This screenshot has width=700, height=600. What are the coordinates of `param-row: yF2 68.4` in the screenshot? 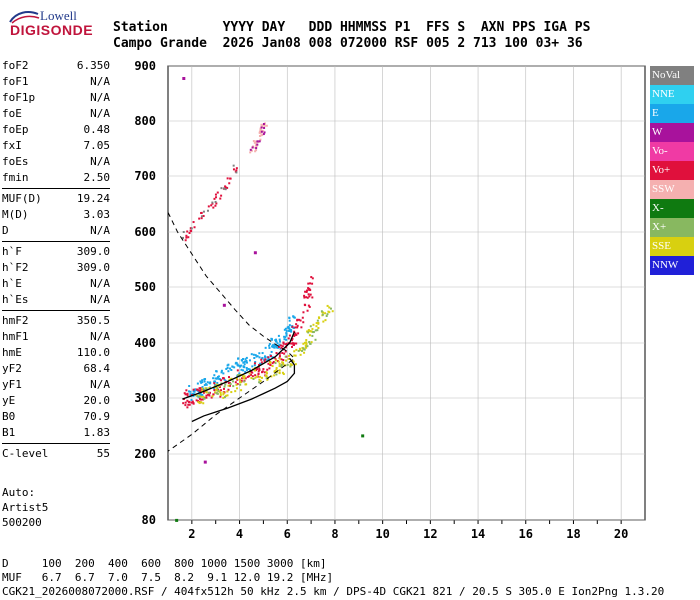 It's located at (56, 369).